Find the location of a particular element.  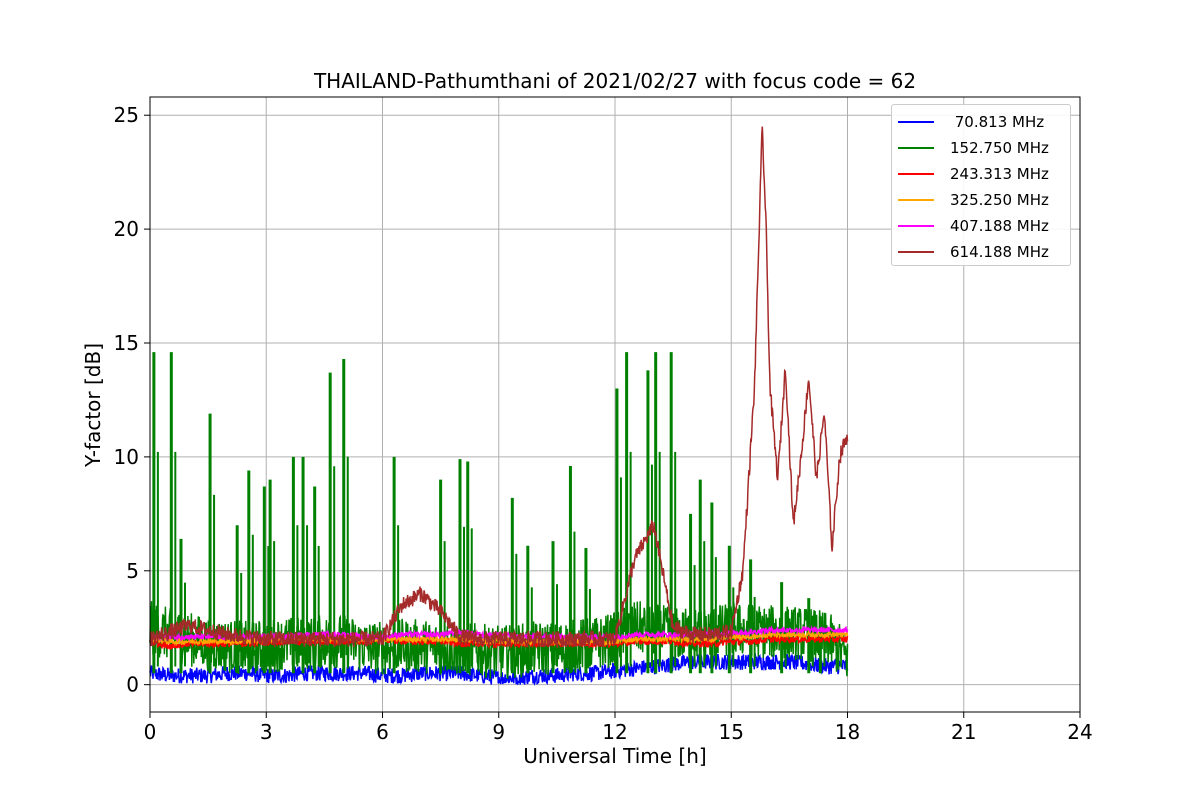

legend-item: 614.188 MHz is located at coordinates (981, 252).